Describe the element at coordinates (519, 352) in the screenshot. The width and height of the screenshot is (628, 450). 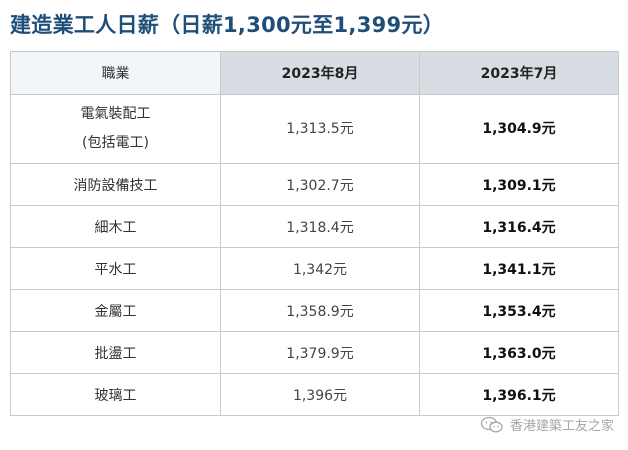
I see `cell-jul-wage: 1,363.0元` at that location.